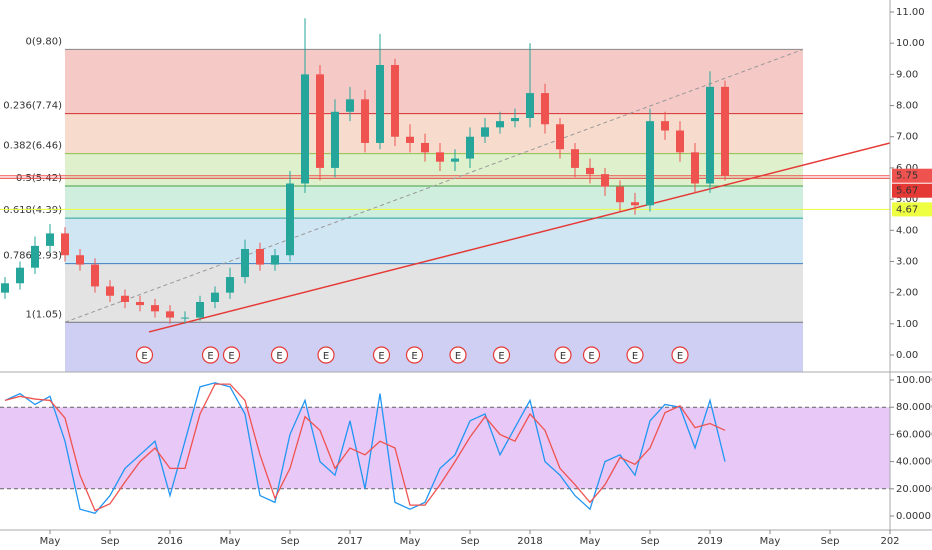 The height and width of the screenshot is (550, 932). I want to click on x-tick-label: 2019, so click(709, 541).